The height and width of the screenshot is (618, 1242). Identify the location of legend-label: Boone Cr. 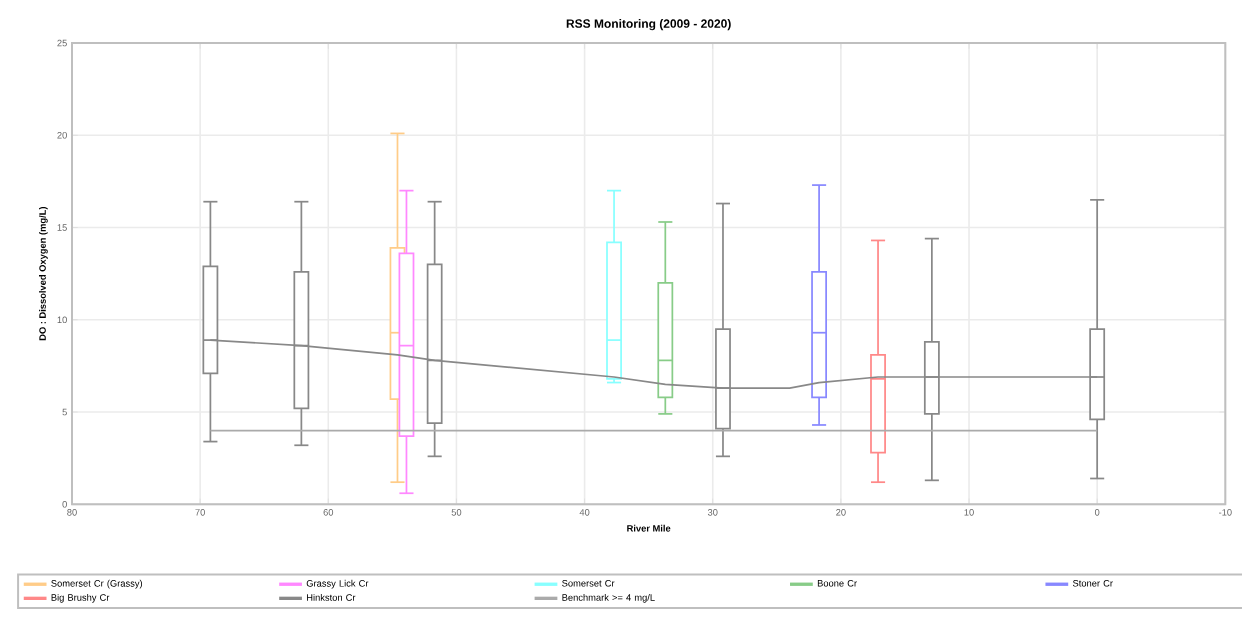
(837, 583).